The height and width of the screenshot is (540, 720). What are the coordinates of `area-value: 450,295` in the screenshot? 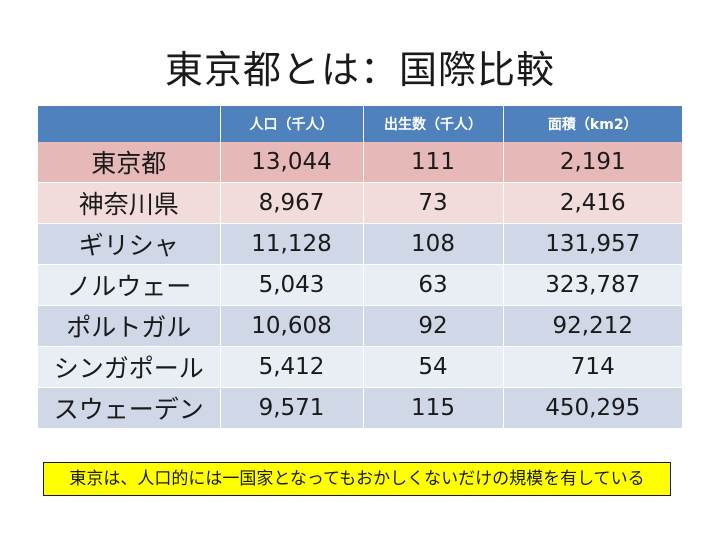 It's located at (592, 408).